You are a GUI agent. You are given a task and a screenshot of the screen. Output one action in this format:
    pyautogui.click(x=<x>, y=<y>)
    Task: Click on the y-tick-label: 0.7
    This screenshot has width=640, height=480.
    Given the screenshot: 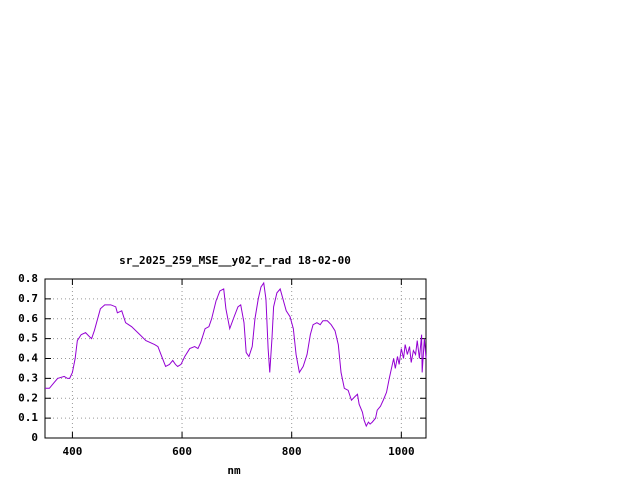 What is the action you would take?
    pyautogui.click(x=28, y=298)
    